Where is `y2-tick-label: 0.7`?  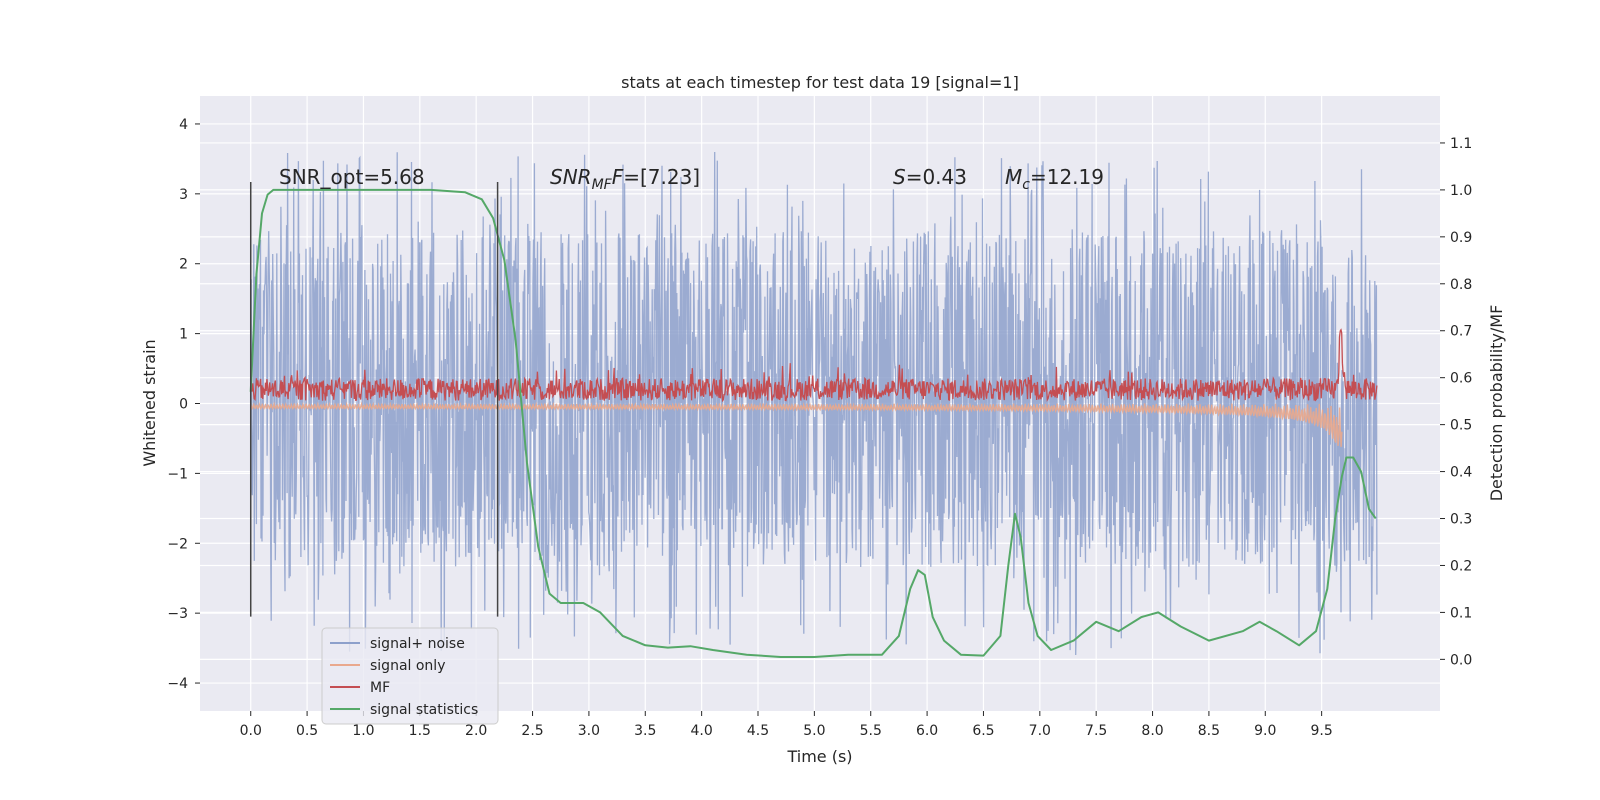
y2-tick-label: 0.7 is located at coordinates (1461, 332).